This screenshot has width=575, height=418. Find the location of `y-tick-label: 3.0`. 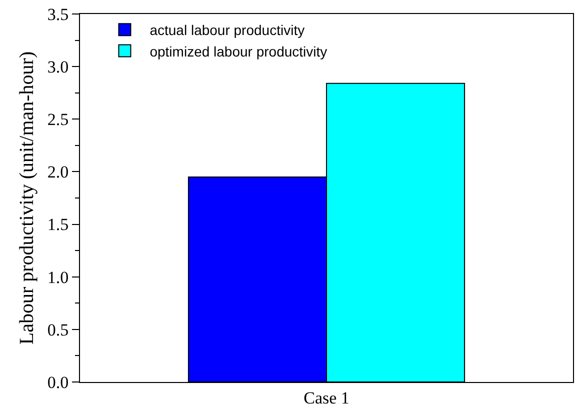

y-tick-label: 3.0 is located at coordinates (58, 67).